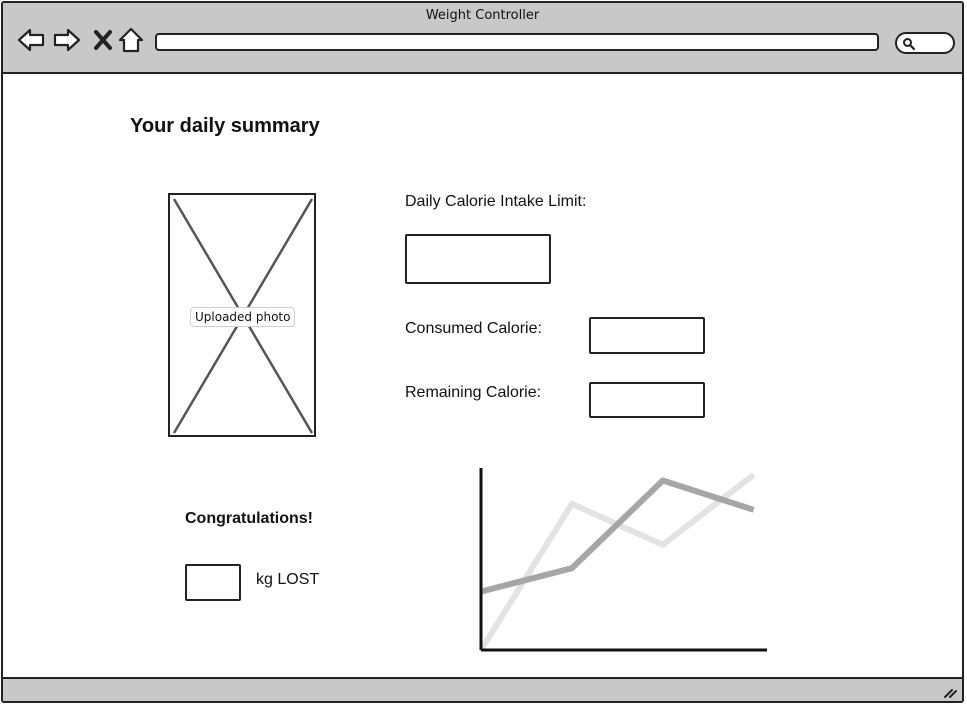 The width and height of the screenshot is (967, 706). Describe the element at coordinates (473, 392) in the screenshot. I see `remaining-calorie-label: Remaining Calorie:` at that location.